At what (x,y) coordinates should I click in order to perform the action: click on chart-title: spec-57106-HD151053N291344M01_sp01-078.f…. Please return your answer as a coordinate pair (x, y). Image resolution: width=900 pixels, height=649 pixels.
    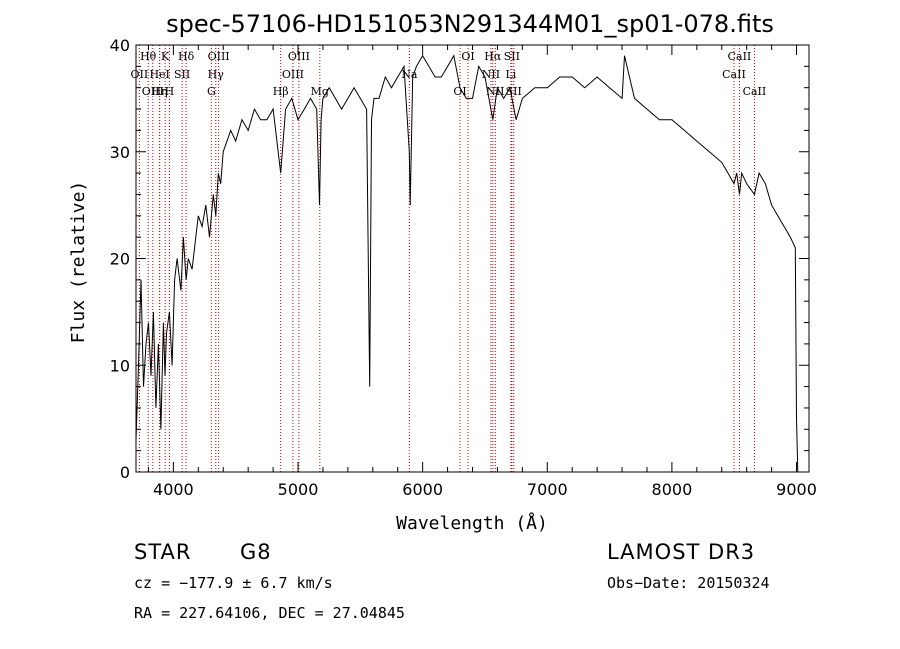
    Looking at the image, I should click on (470, 24).